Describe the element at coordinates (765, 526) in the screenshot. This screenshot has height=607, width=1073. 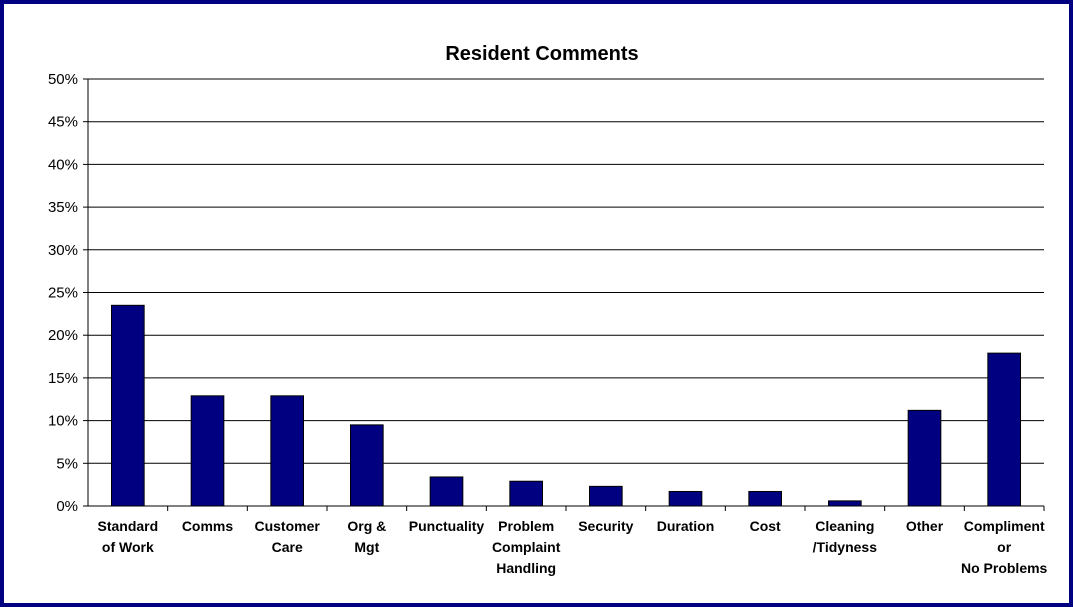
I see `x-tick-label: Cost` at that location.